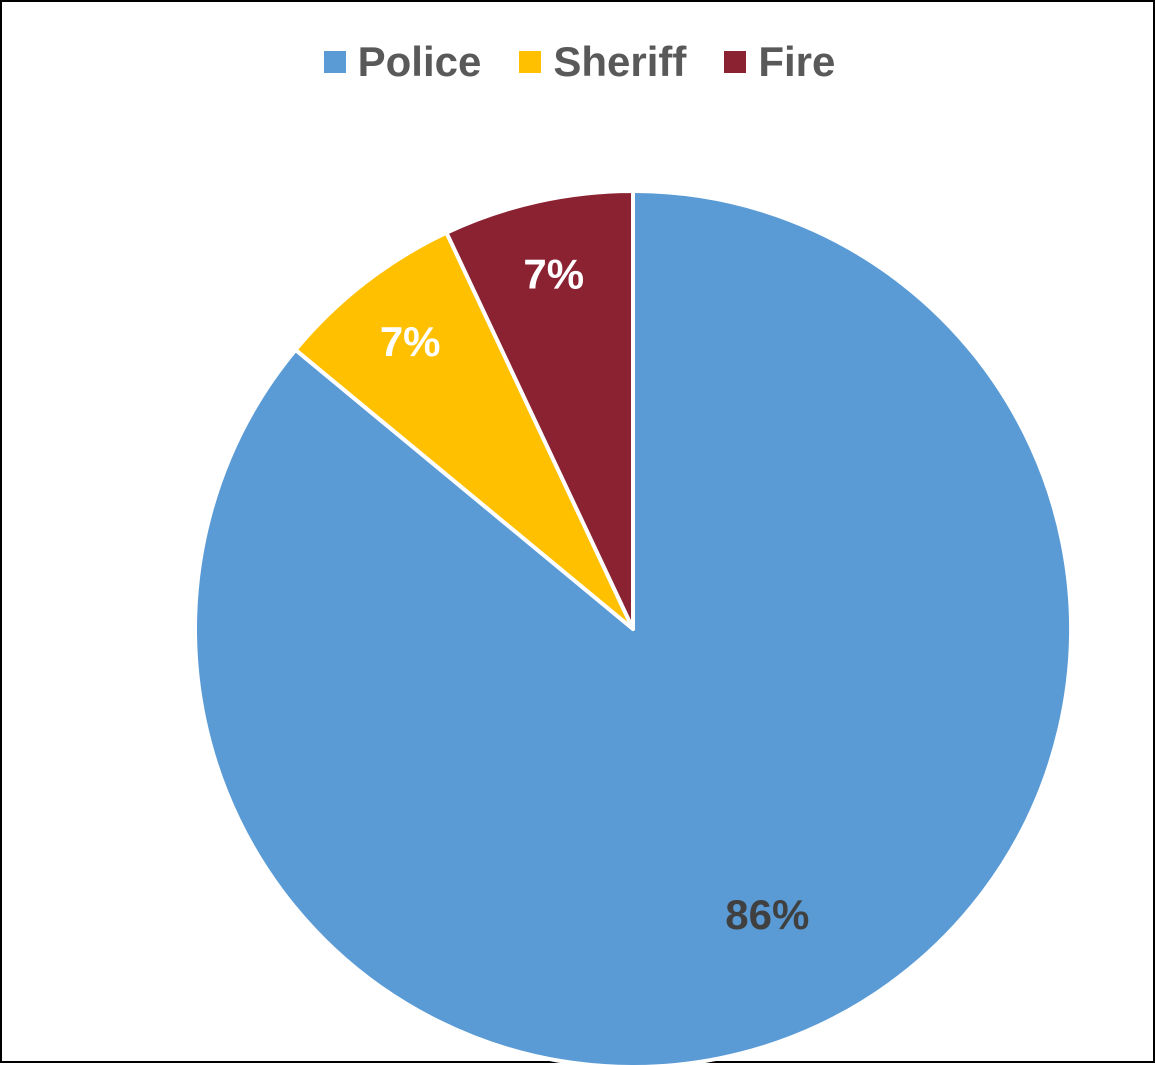  I want to click on legend-swatch-police, so click(334, 62).